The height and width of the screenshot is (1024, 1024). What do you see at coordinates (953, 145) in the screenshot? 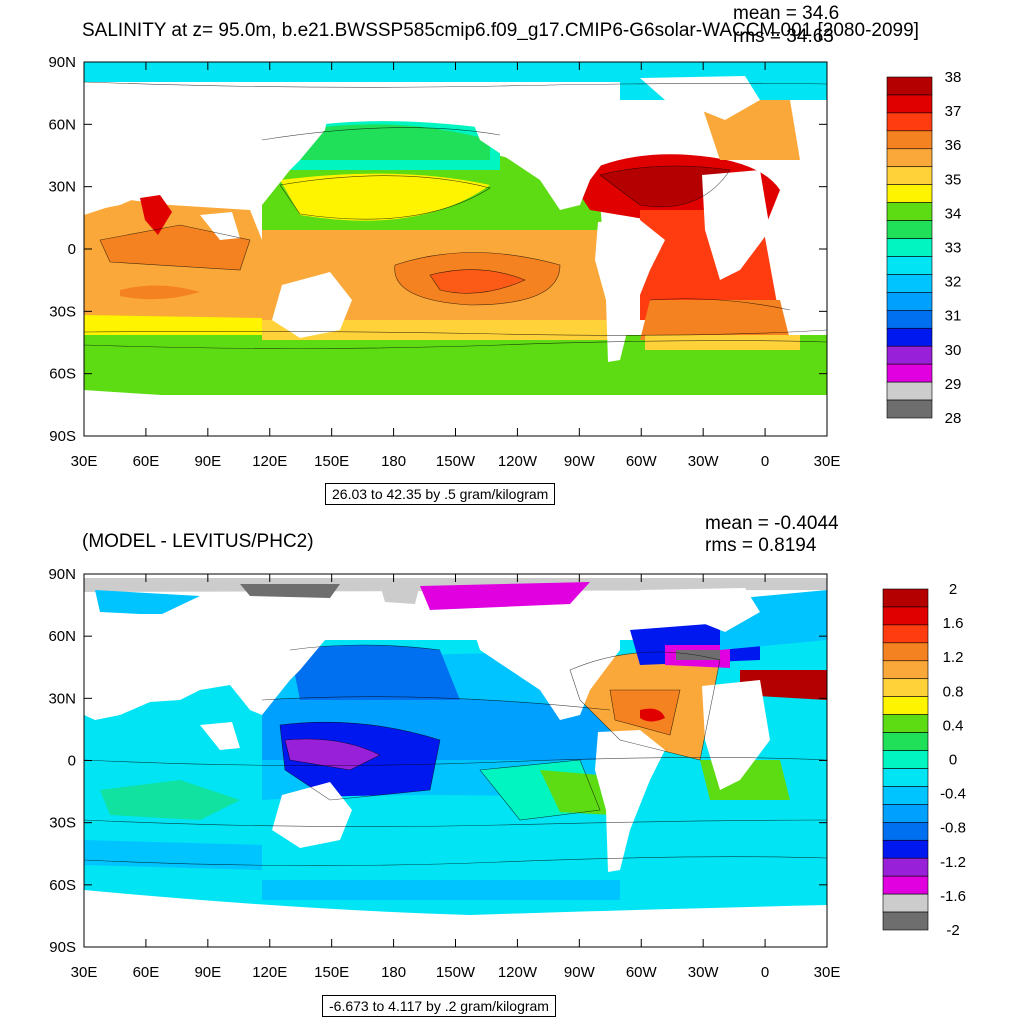
I see `colorbar-label: 36` at bounding box center [953, 145].